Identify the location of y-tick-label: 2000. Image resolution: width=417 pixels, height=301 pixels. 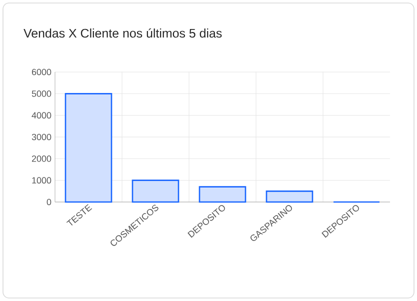
(42, 158).